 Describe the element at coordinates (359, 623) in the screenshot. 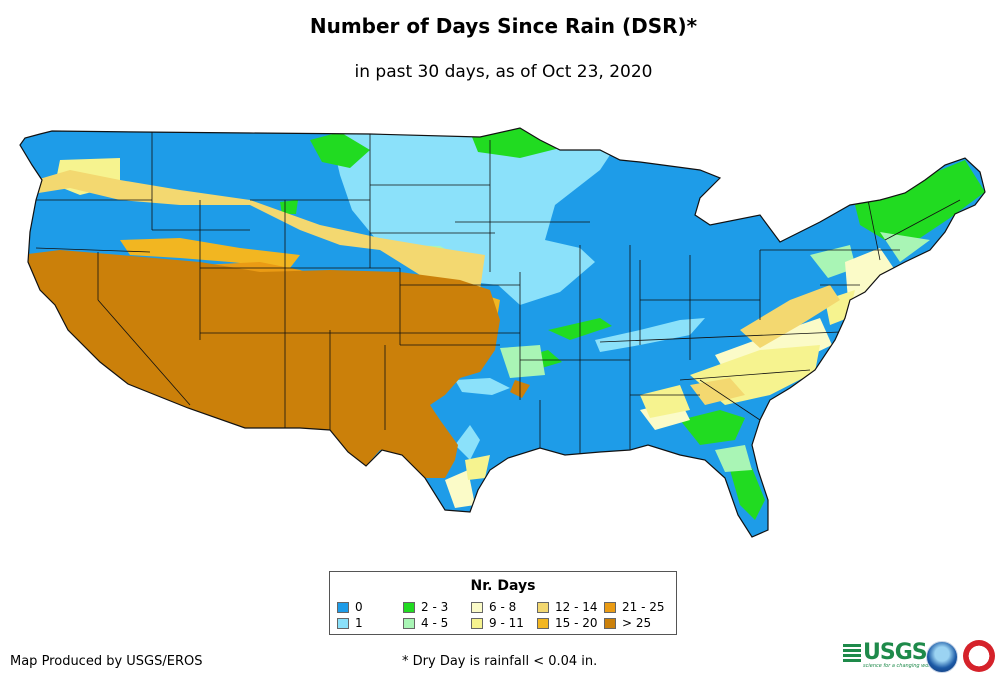

I see `legend-label: 1` at that location.